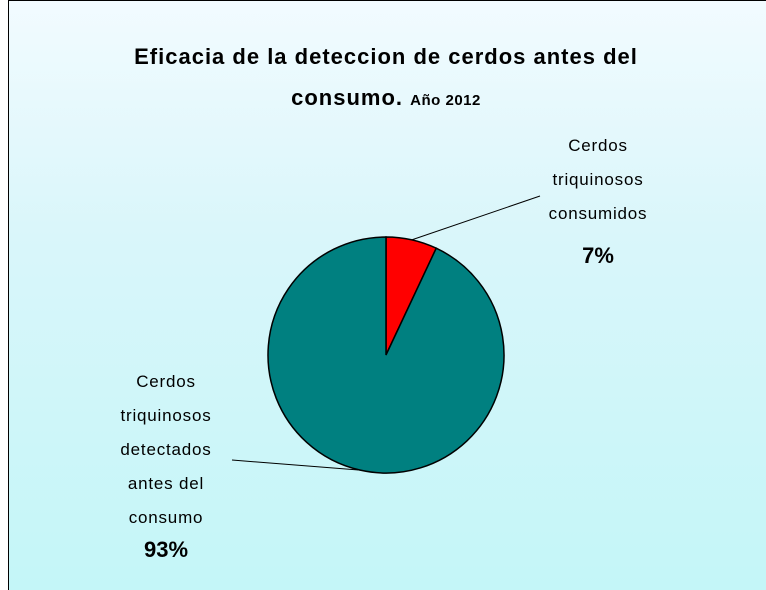 Image resolution: width=766 pixels, height=590 pixels. Describe the element at coordinates (598, 179) in the screenshot. I see `slice-label: Cerdos triquinosos consumidos` at that location.